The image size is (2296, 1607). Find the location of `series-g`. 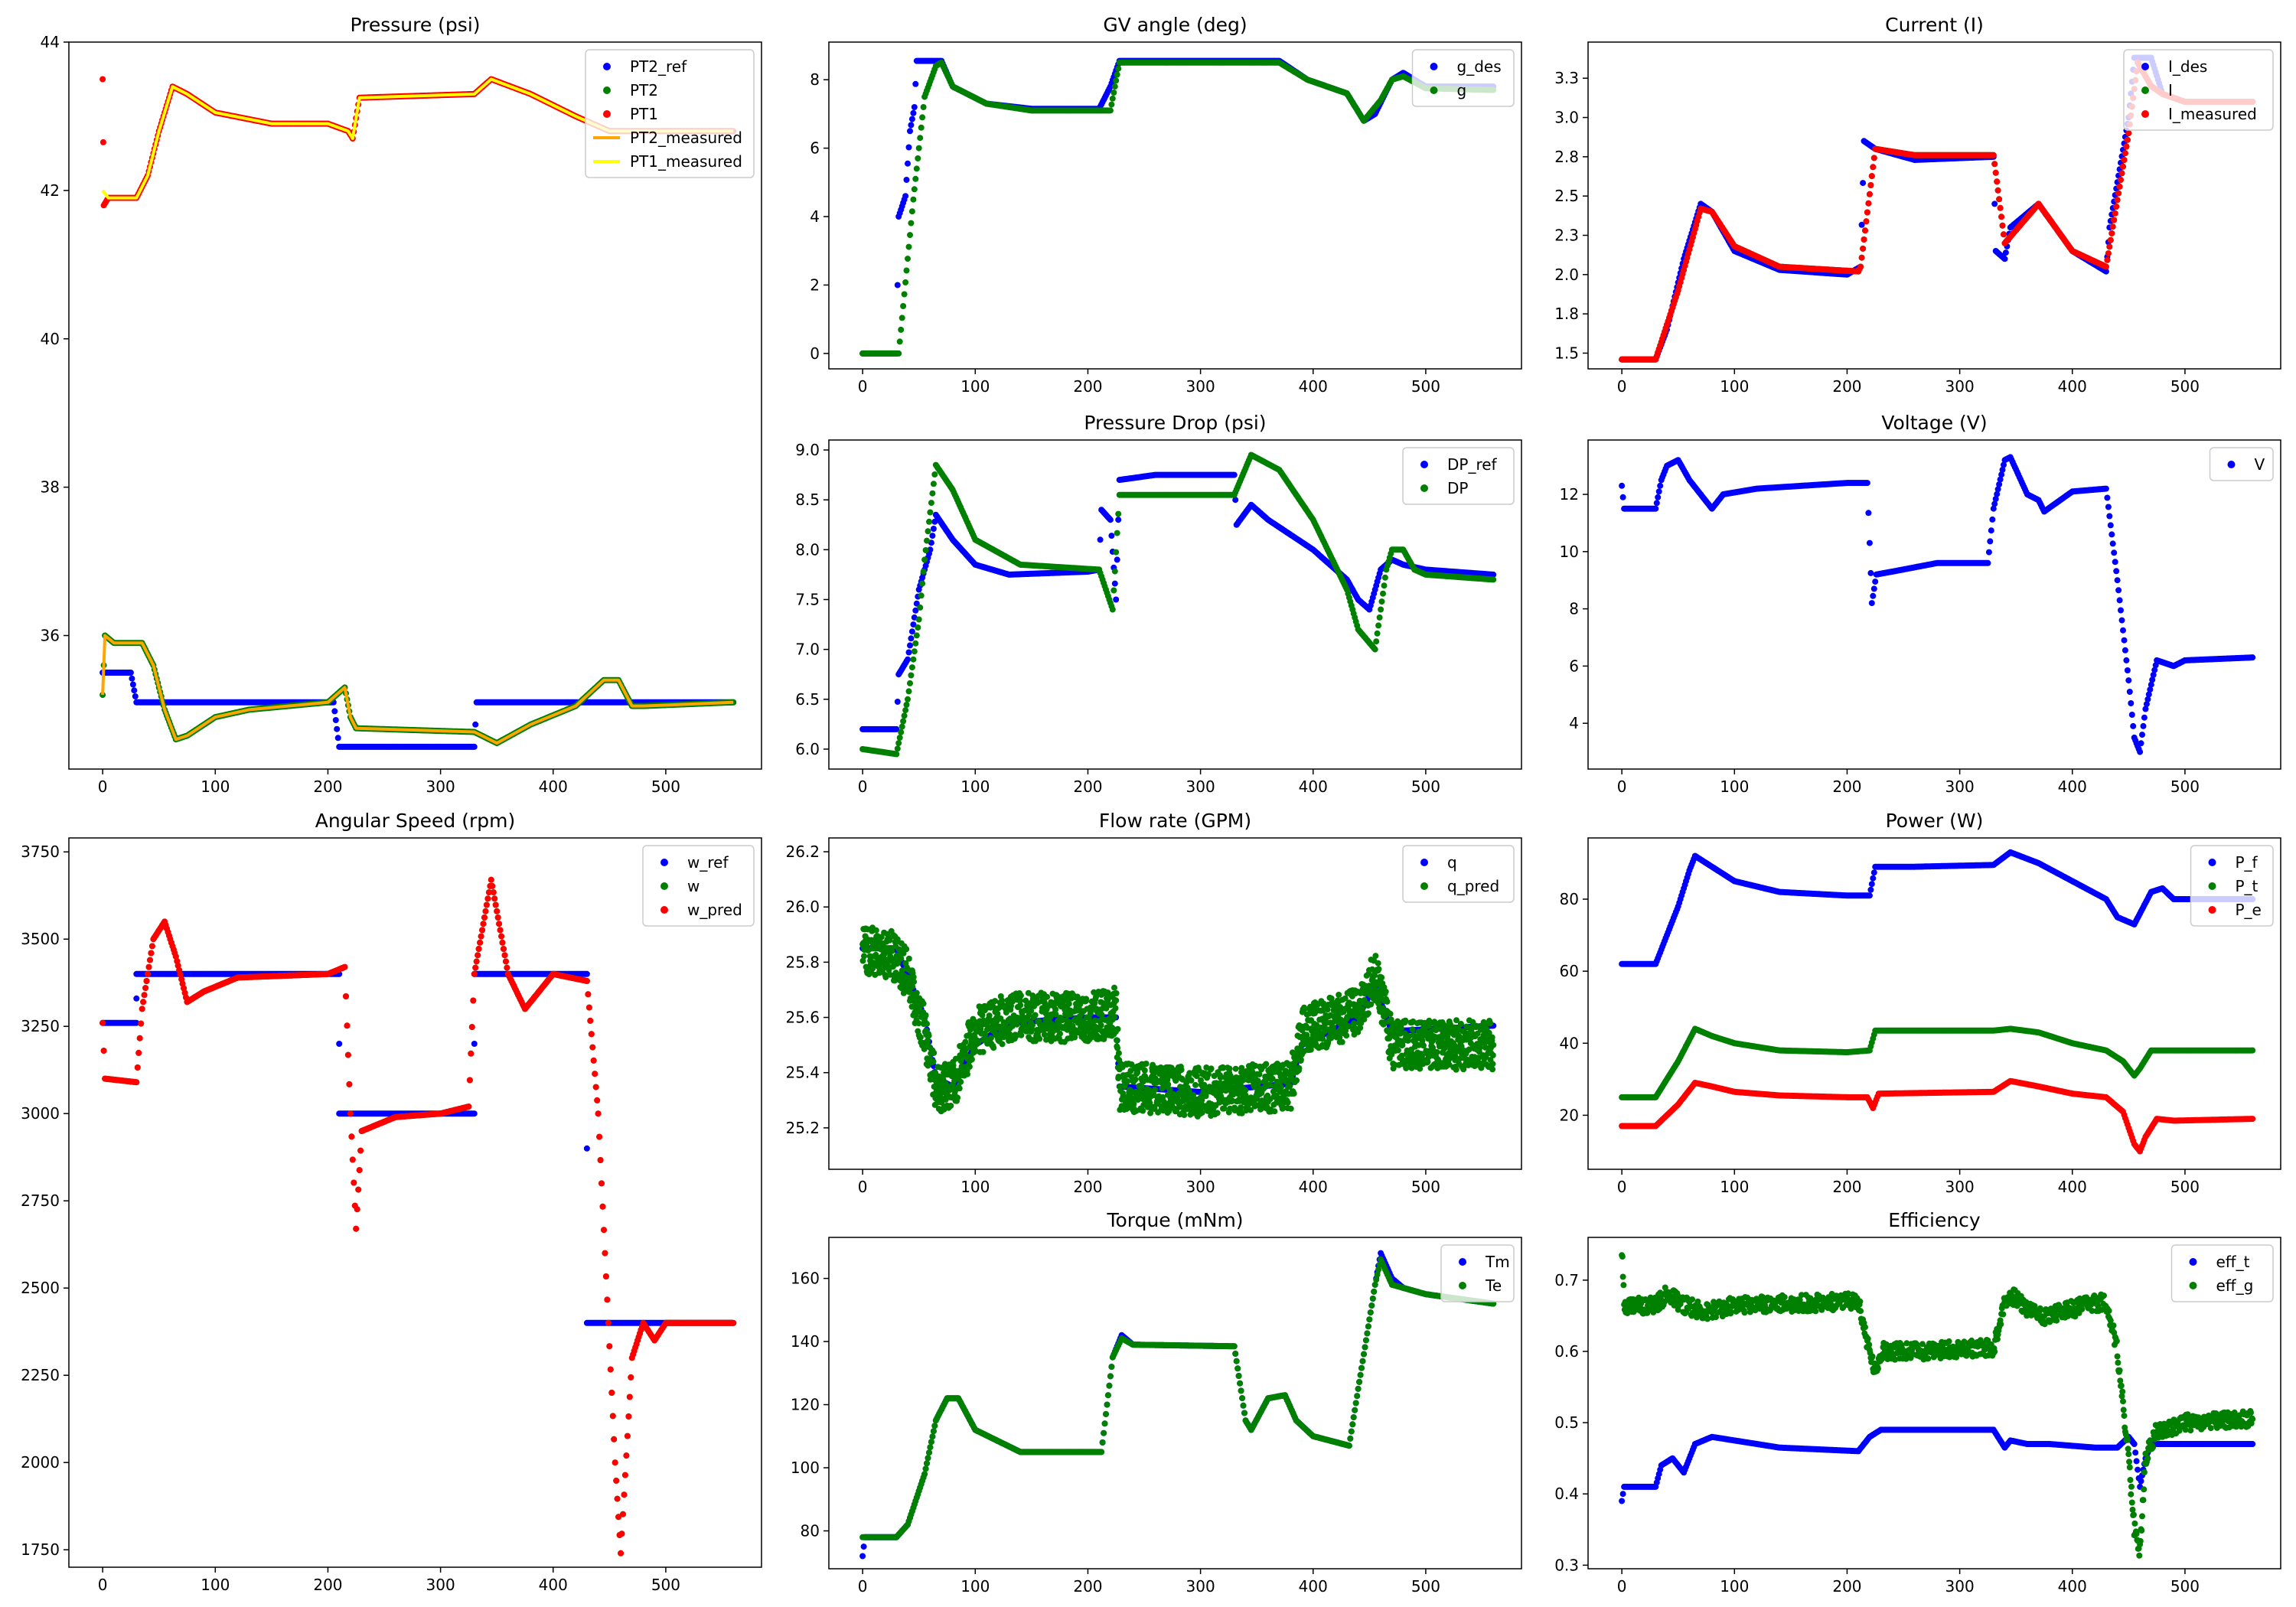

series-g is located at coordinates (1178, 208).